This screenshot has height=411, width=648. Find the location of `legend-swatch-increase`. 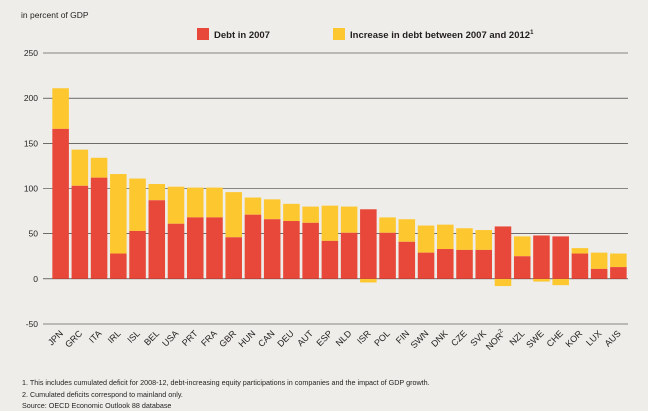

legend-swatch-increase is located at coordinates (339, 34).